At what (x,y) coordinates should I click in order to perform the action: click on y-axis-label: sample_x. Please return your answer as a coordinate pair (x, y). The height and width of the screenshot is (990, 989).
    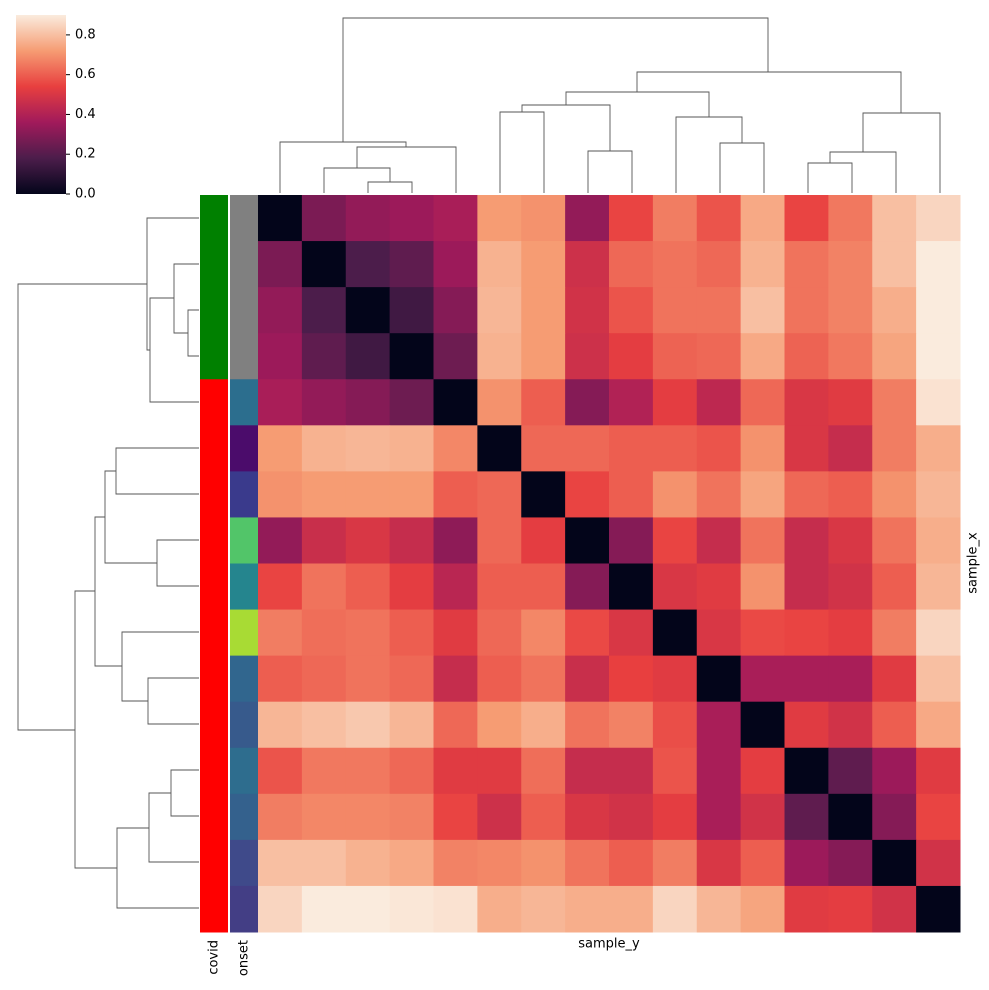
    Looking at the image, I should click on (973, 563).